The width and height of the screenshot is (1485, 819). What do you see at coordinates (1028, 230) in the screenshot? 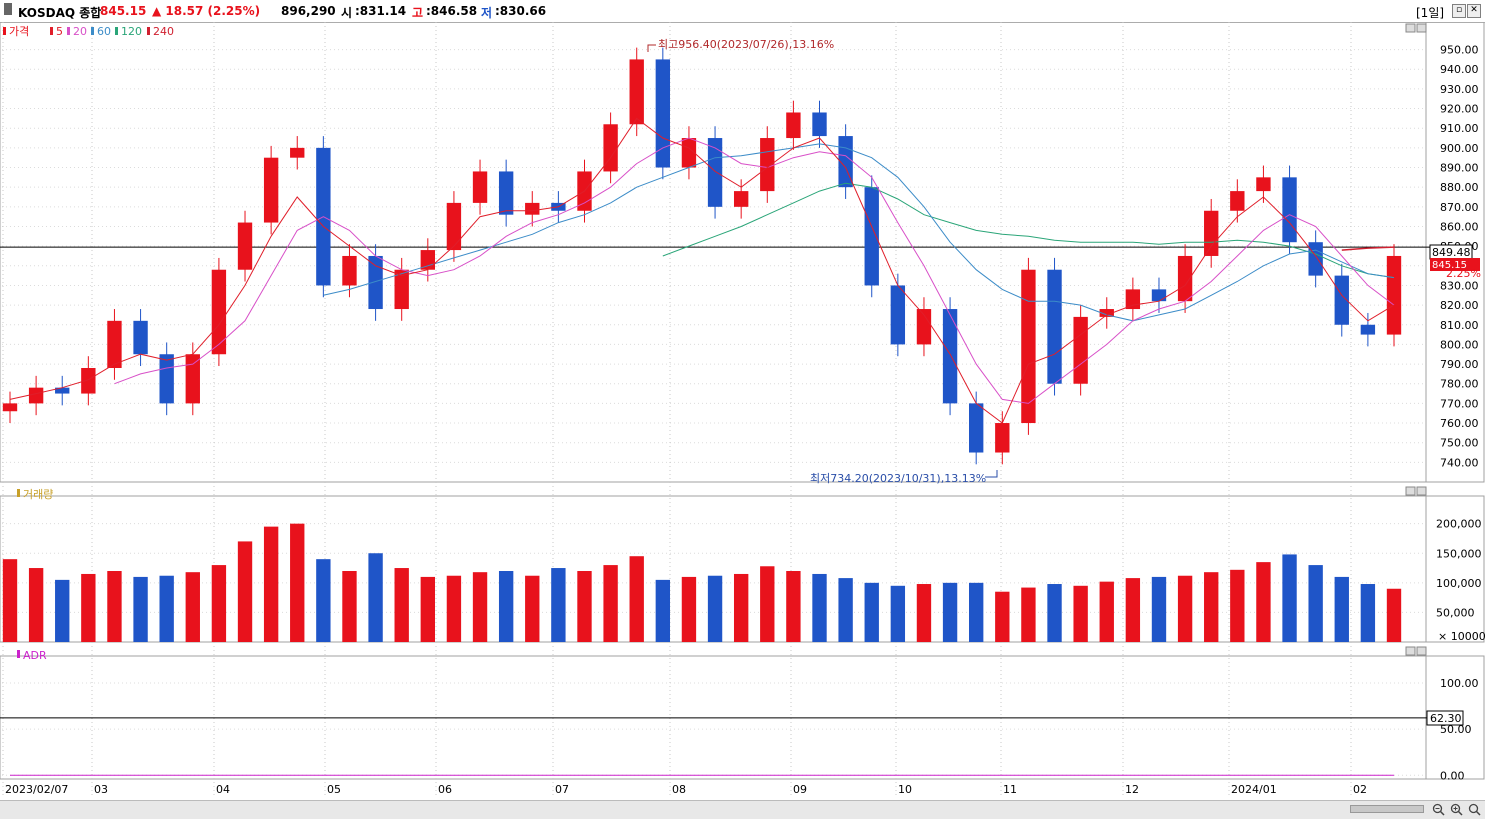
I see `ma120-line` at bounding box center [1028, 230].